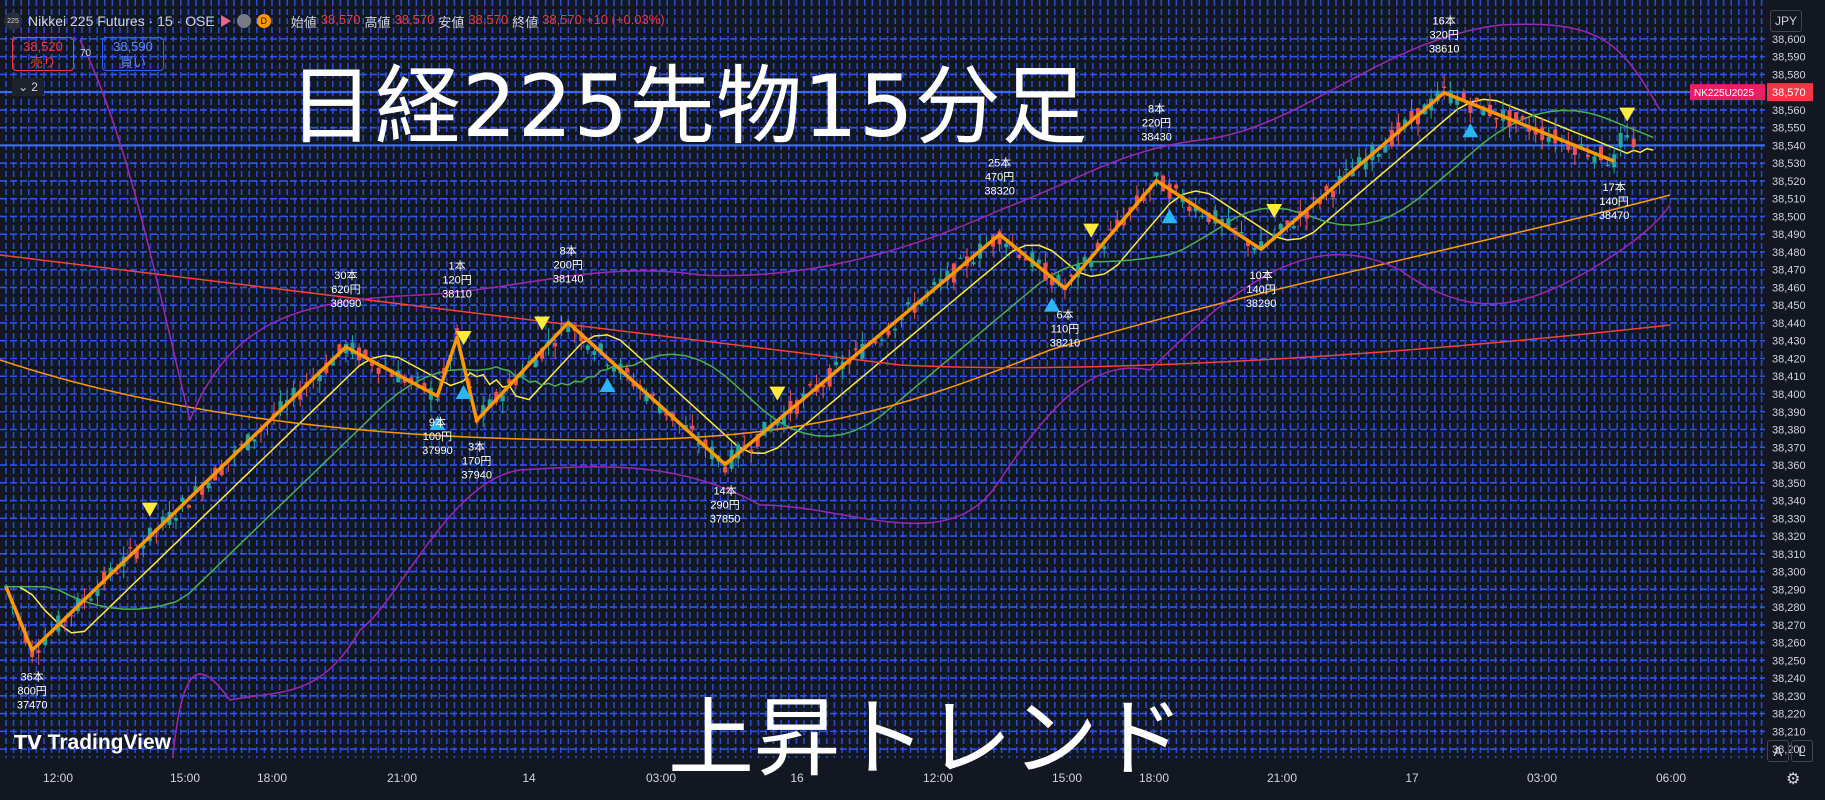  What do you see at coordinates (688, 107) in the screenshot?
I see `overlay-title: 日経225先物15分足` at bounding box center [688, 107].